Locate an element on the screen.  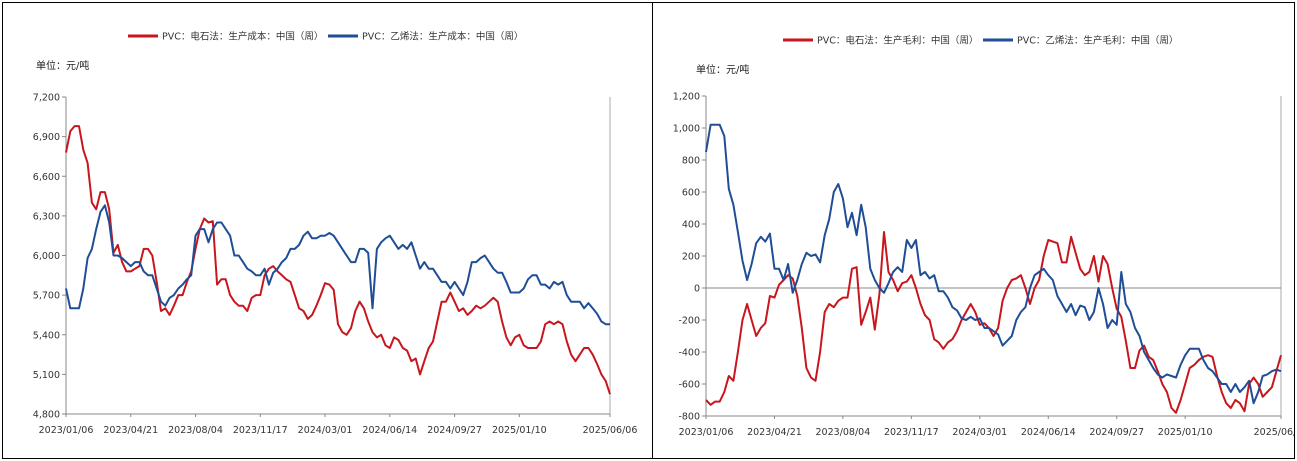
y-tick-label: 400 is located at coordinates (691, 225).